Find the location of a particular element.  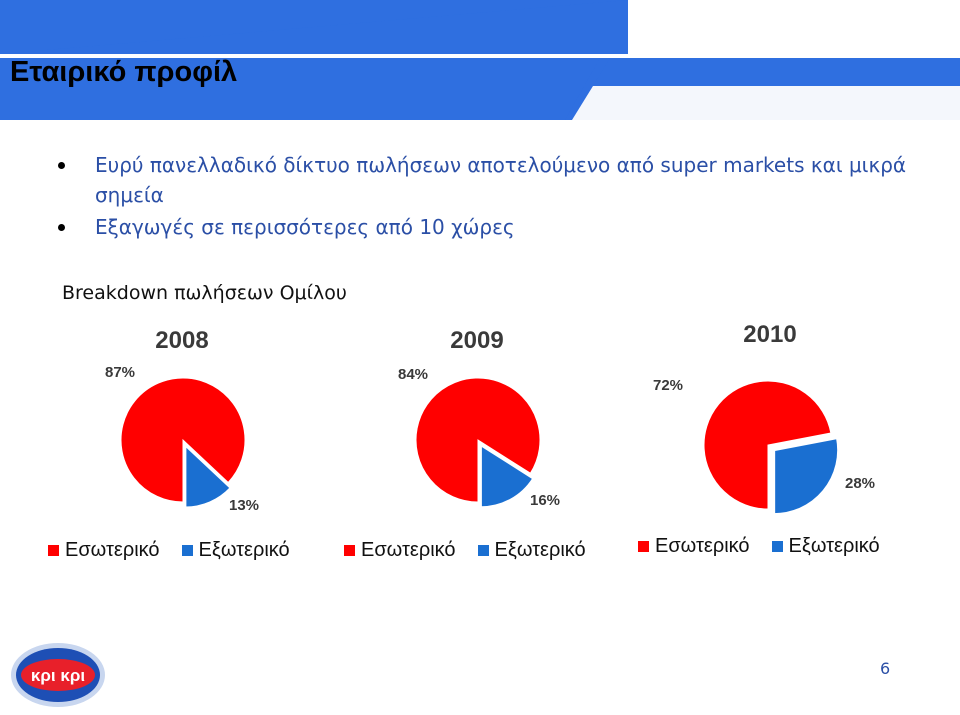

chart-title: 2009 is located at coordinates (476, 340).